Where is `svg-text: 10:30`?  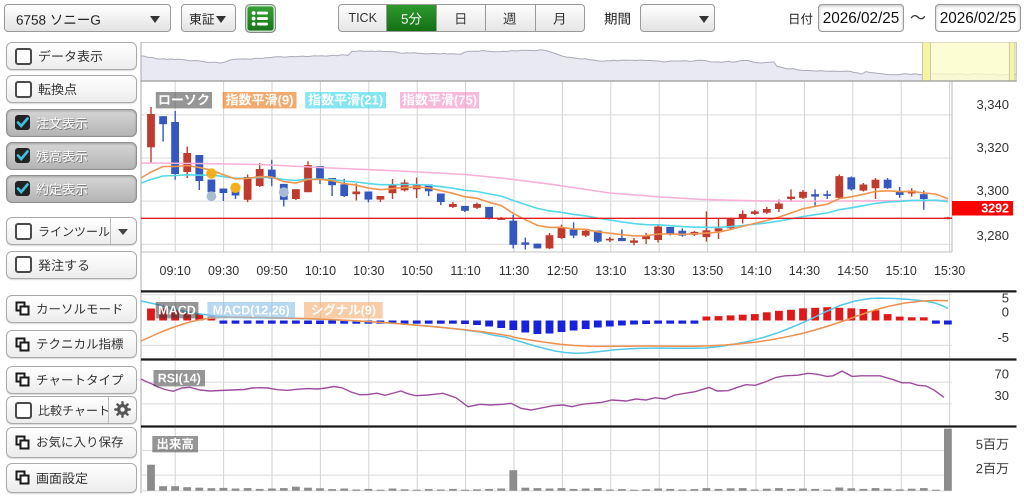
svg-text: 10:30 is located at coordinates (368, 271).